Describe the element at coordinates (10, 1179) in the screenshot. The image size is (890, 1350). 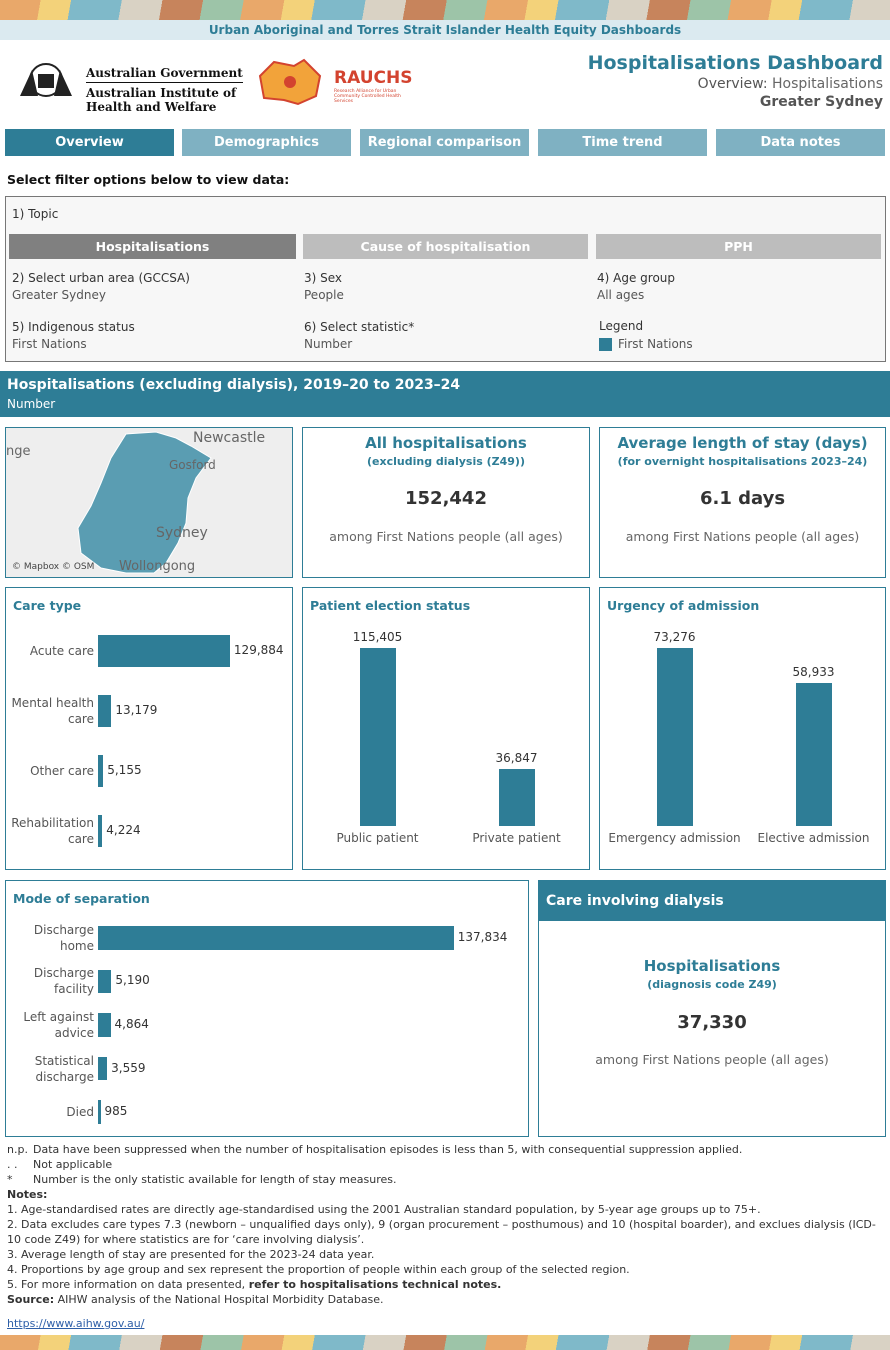
I see `footnote-symbol: *` at that location.